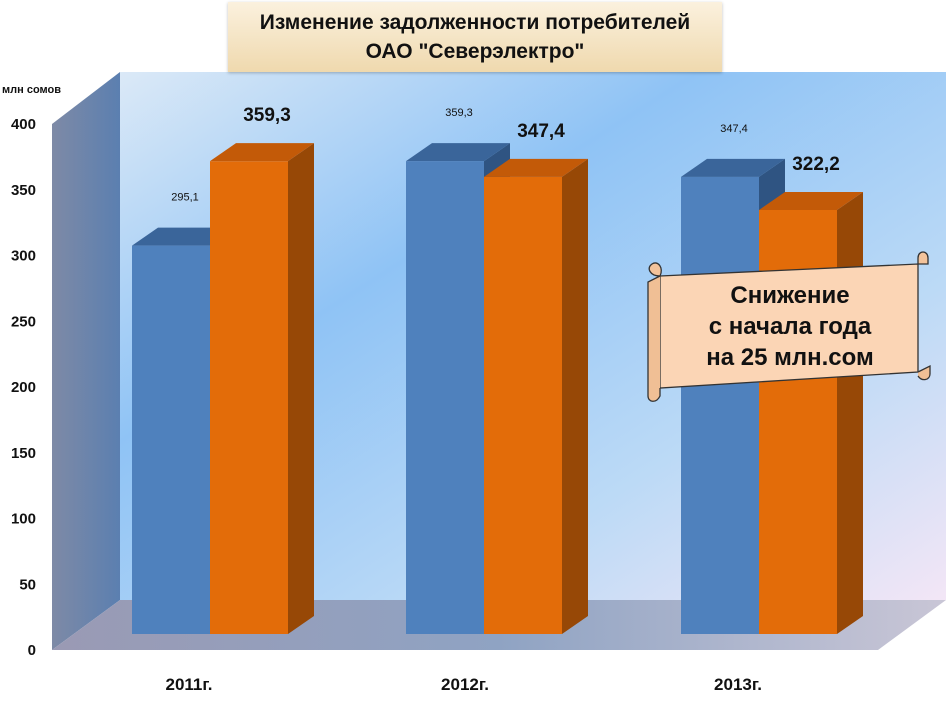 The image size is (948, 703). I want to click on y-tick-label: 250, so click(23, 321).